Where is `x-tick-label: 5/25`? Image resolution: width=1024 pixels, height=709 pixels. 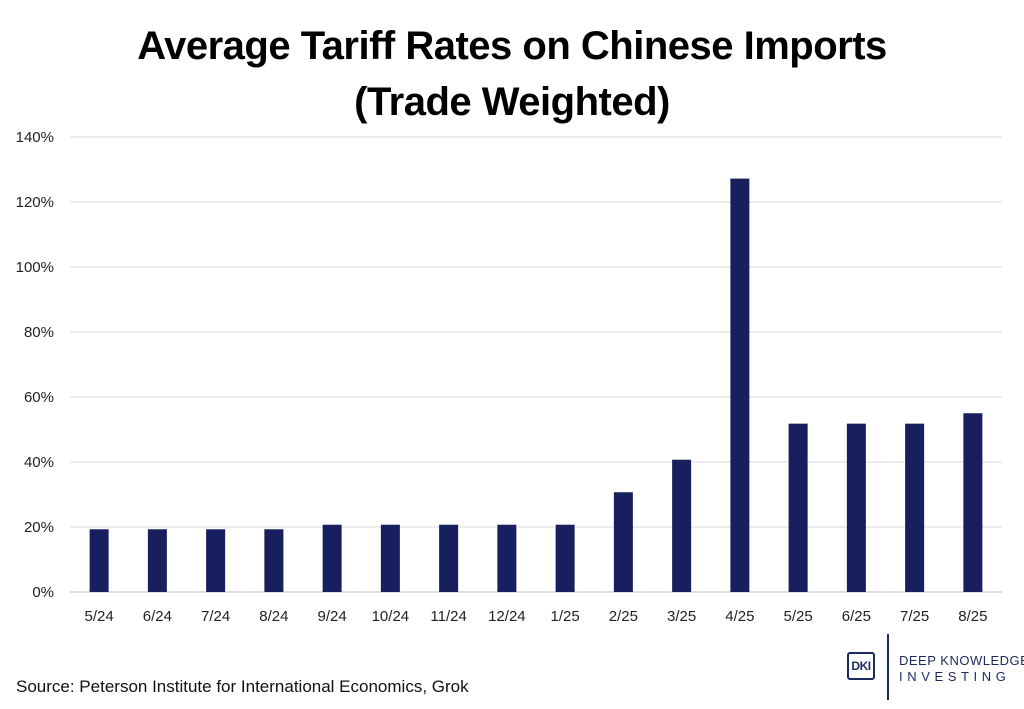
x-tick-label: 5/25 is located at coordinates (798, 616).